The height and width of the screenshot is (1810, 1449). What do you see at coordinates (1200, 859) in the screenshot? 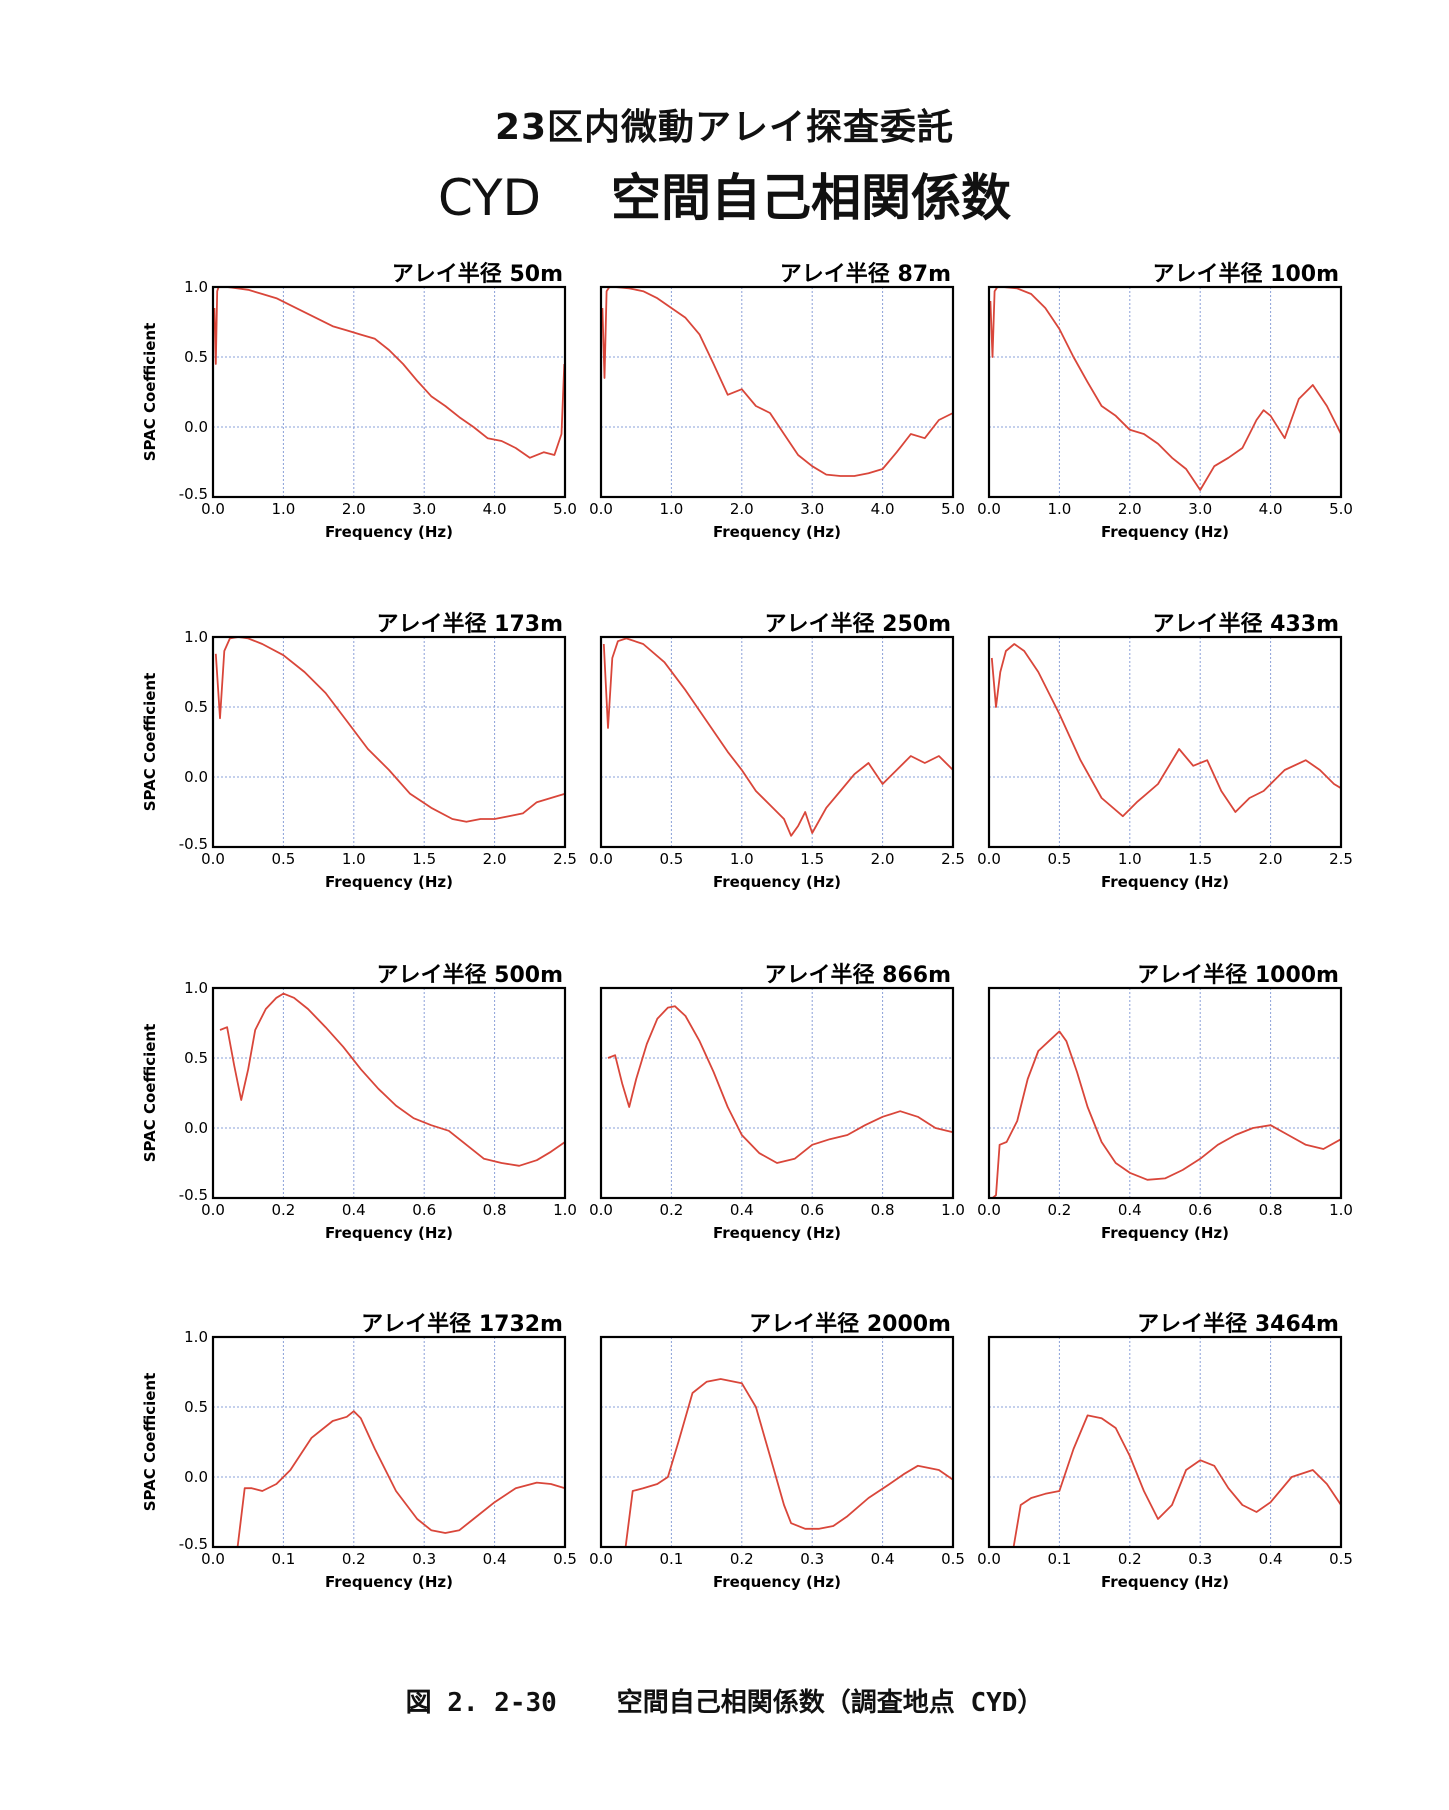
I see `x-tick-label: 1.5` at bounding box center [1200, 859].